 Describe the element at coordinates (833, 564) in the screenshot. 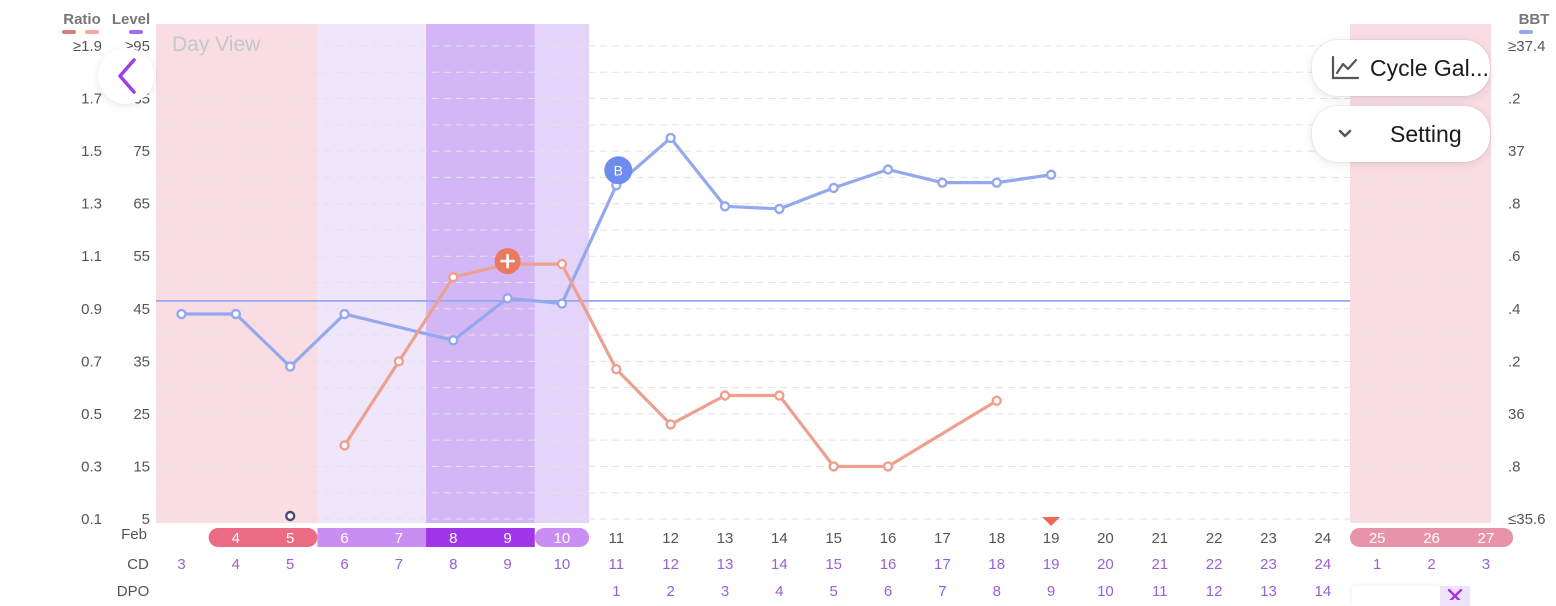

I see `cd-label: 15` at that location.